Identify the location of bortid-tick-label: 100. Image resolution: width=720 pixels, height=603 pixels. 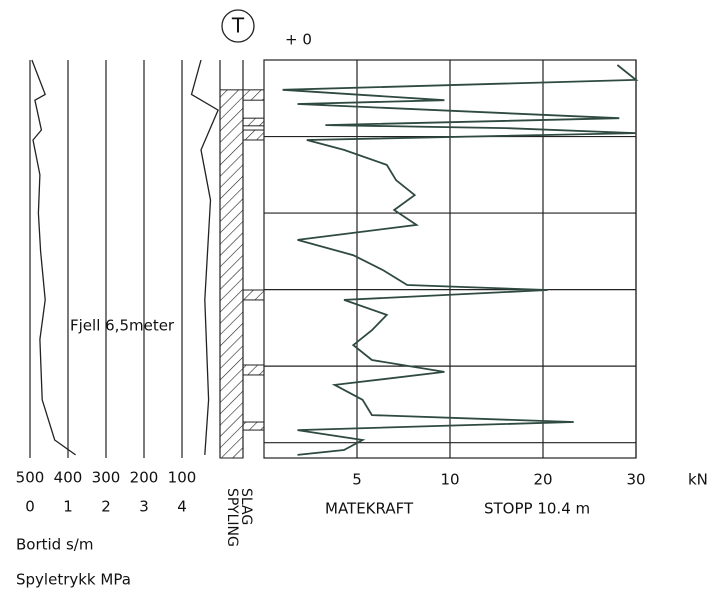
(182, 478).